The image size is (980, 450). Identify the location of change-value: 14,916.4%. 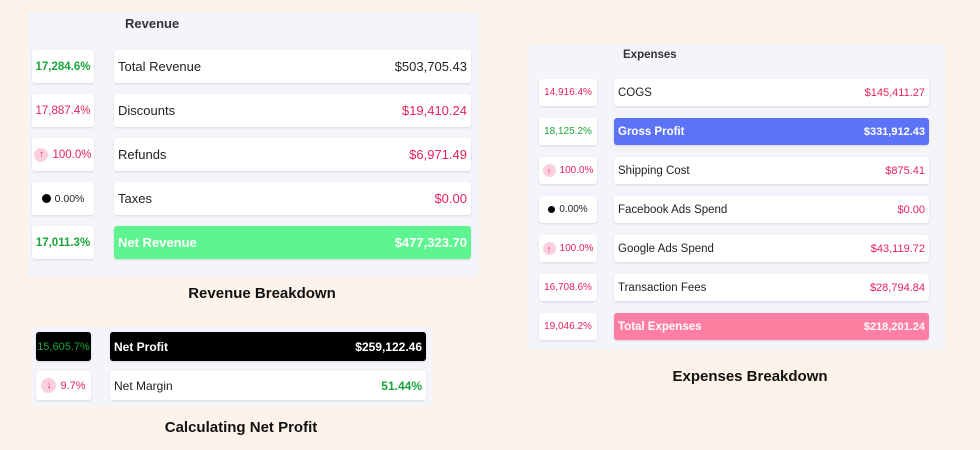
(568, 92).